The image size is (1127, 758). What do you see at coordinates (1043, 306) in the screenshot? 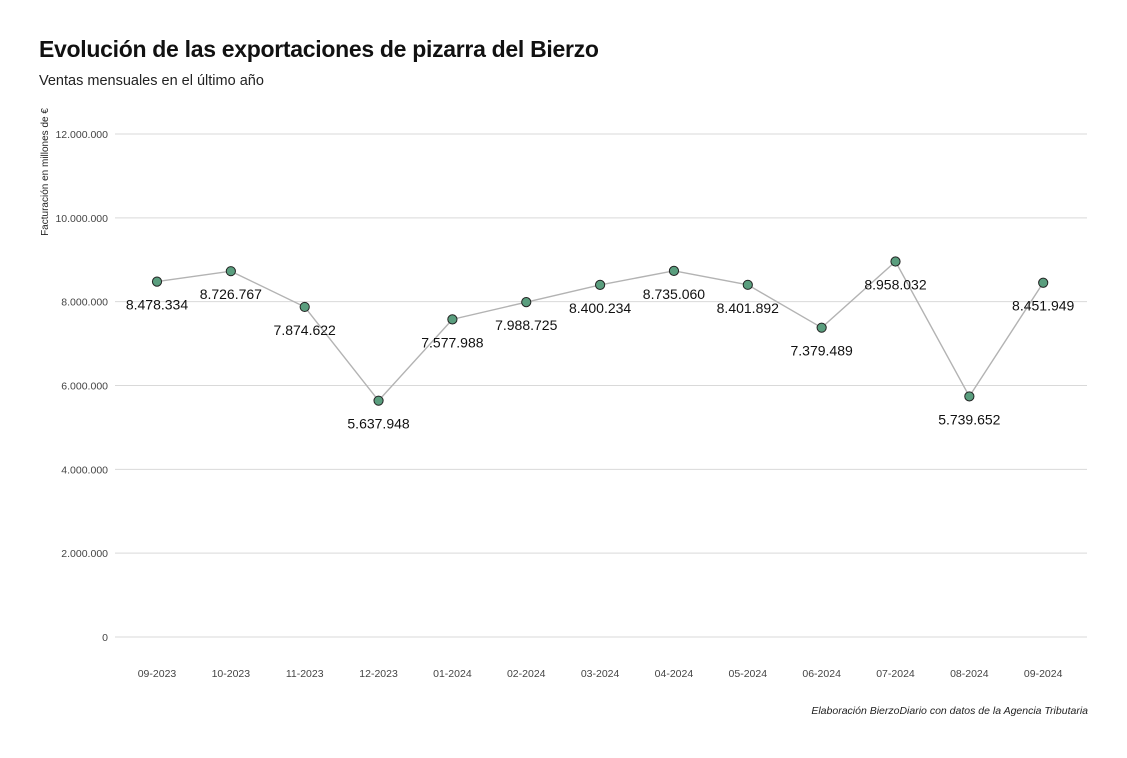
I see `data-label: 8.451.949` at bounding box center [1043, 306].